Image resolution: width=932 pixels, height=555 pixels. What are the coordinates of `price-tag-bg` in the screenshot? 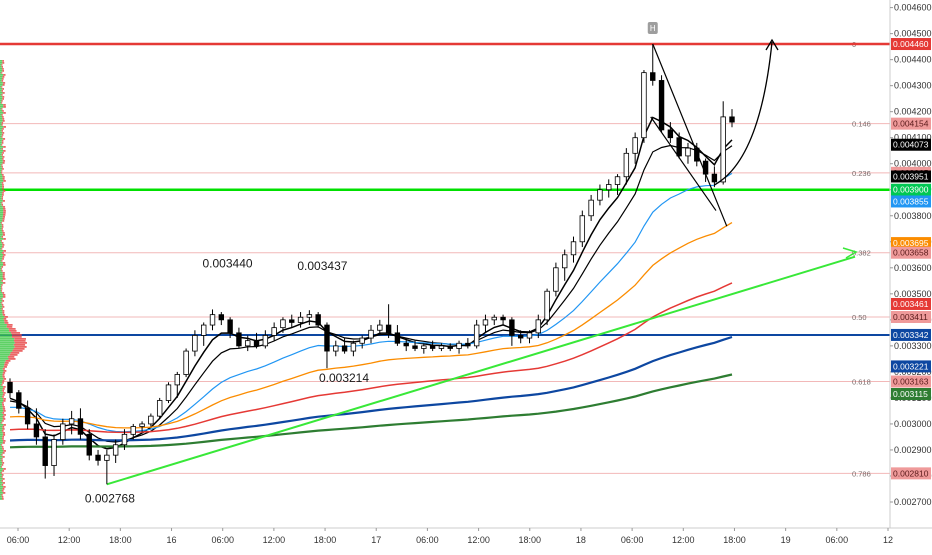 It's located at (911, 381).